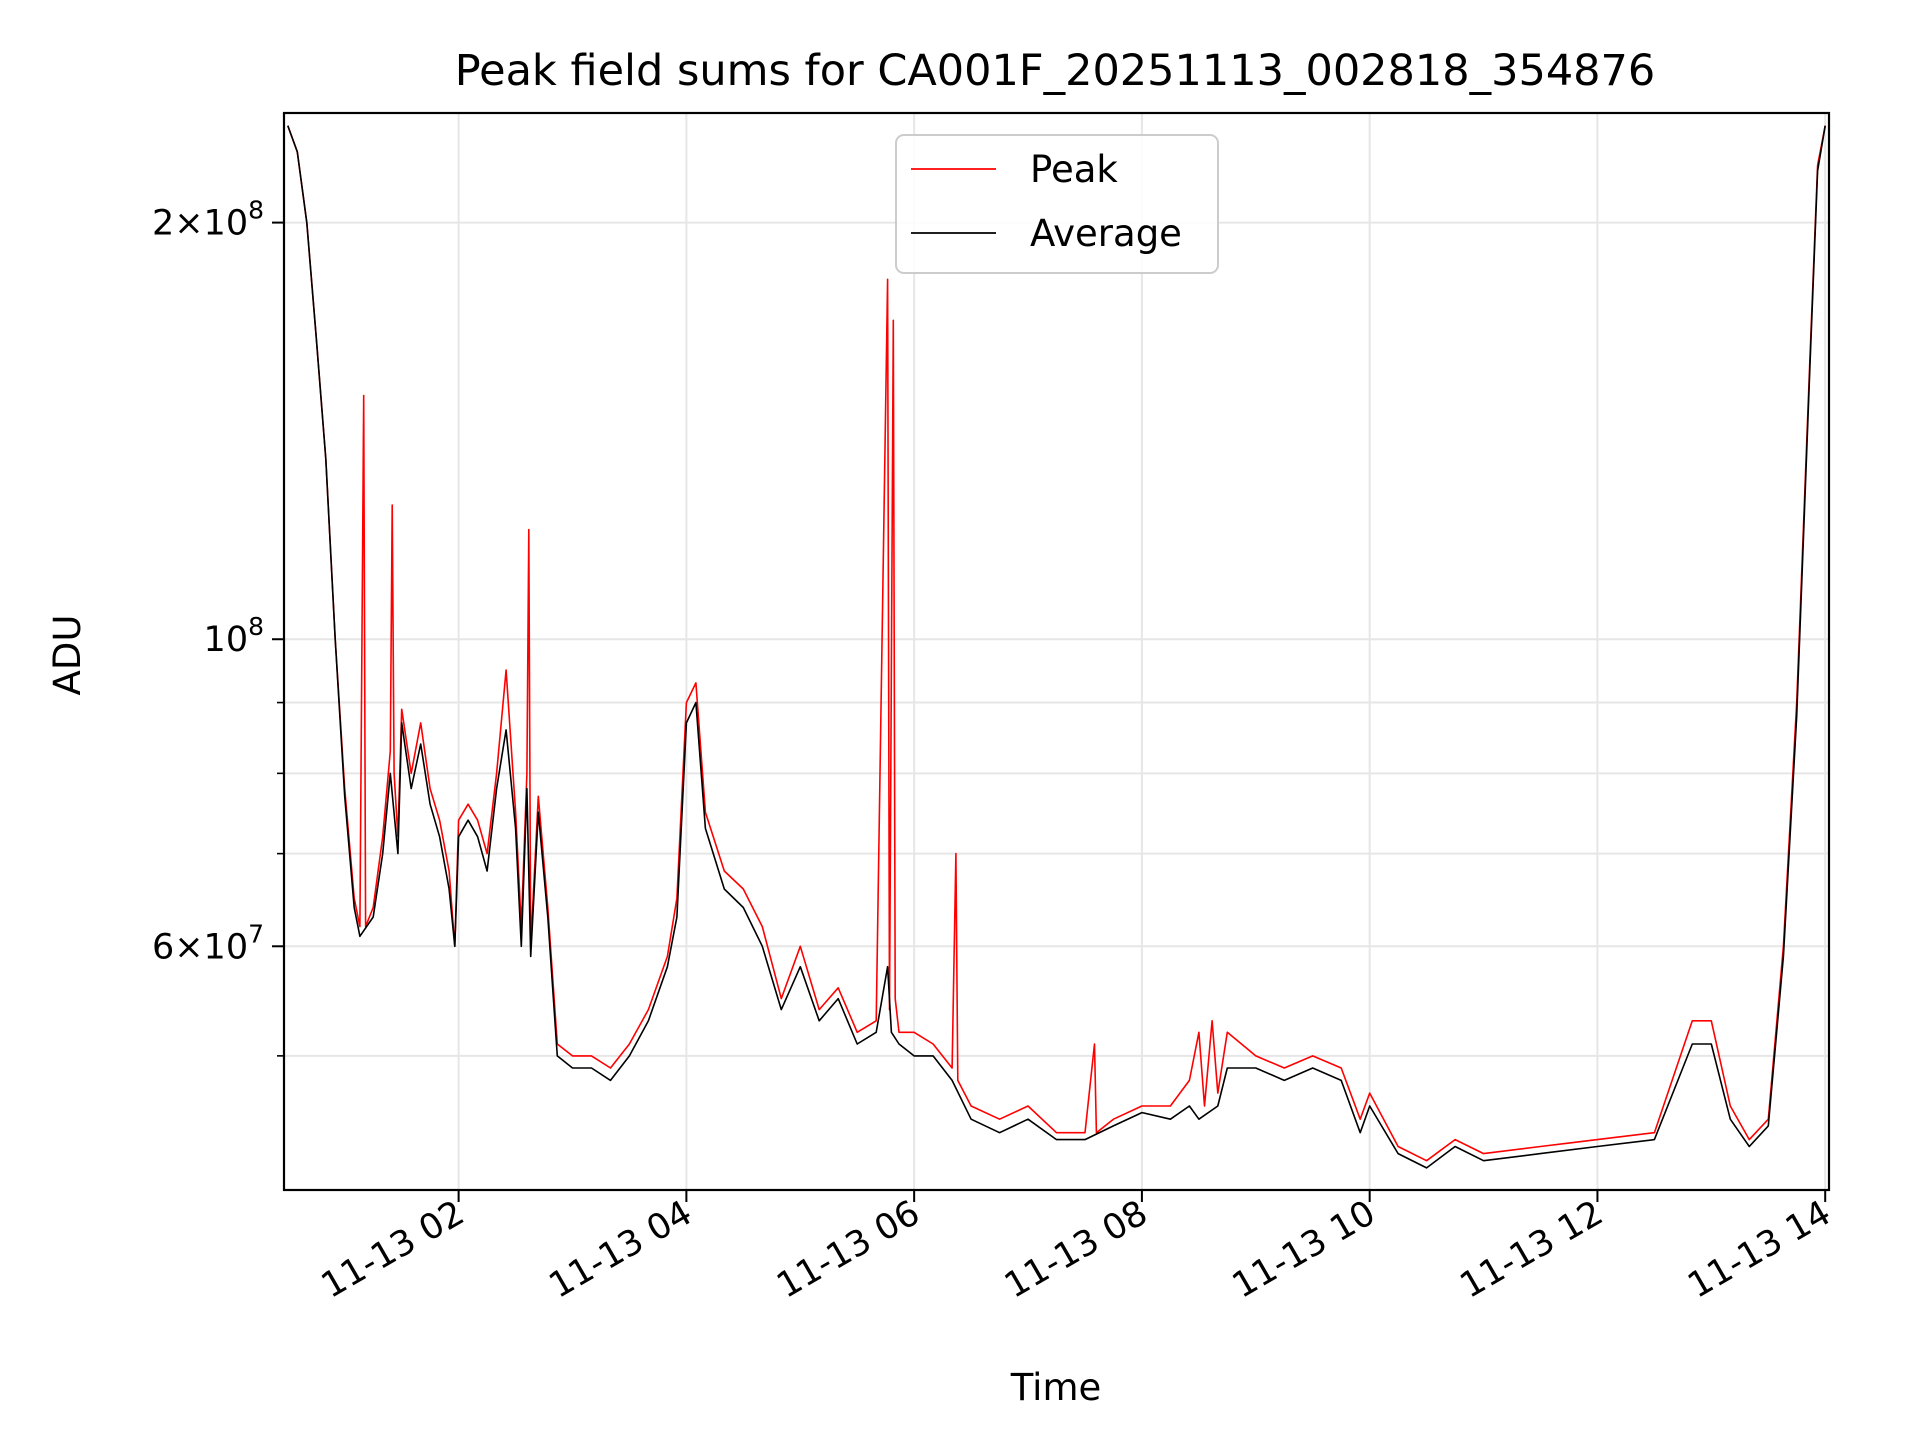 The height and width of the screenshot is (1440, 1920). I want to click on x-tick-label: 11-13 14, so click(1759, 1249).